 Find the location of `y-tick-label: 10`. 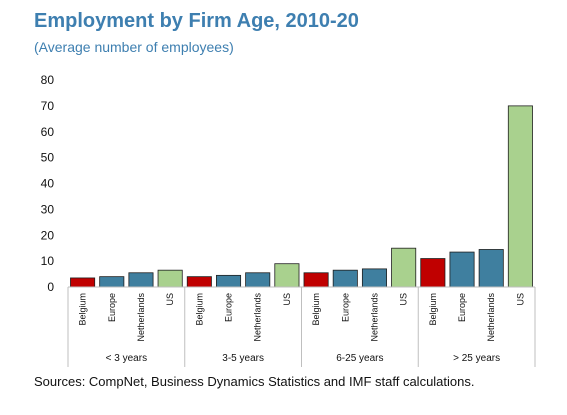

y-tick-label: 10 is located at coordinates (48, 261).